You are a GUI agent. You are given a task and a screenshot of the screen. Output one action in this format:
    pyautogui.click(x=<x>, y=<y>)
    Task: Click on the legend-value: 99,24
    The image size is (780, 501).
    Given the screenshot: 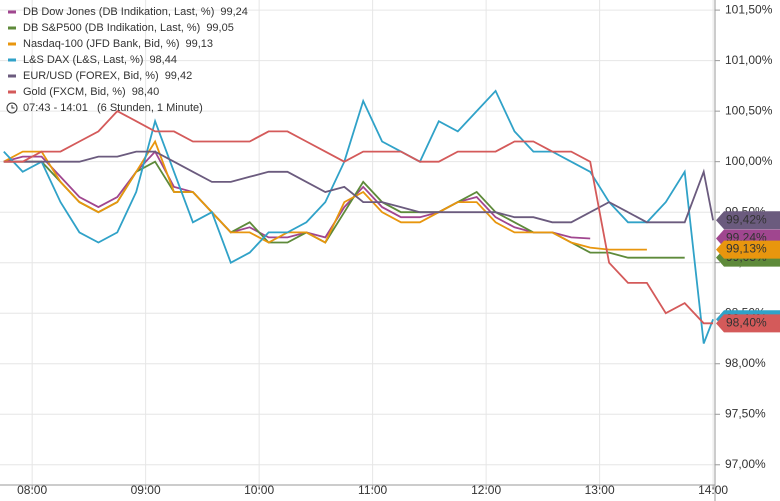 What is the action you would take?
    pyautogui.click(x=234, y=12)
    